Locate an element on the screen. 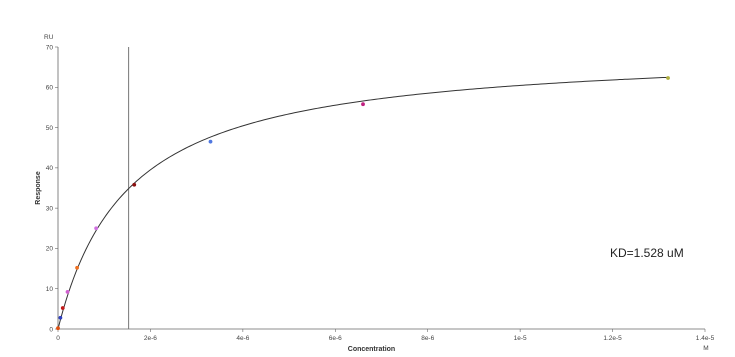 Image resolution: width=735 pixels, height=357 pixels. x-axis-title: Concentration is located at coordinates (371, 349).